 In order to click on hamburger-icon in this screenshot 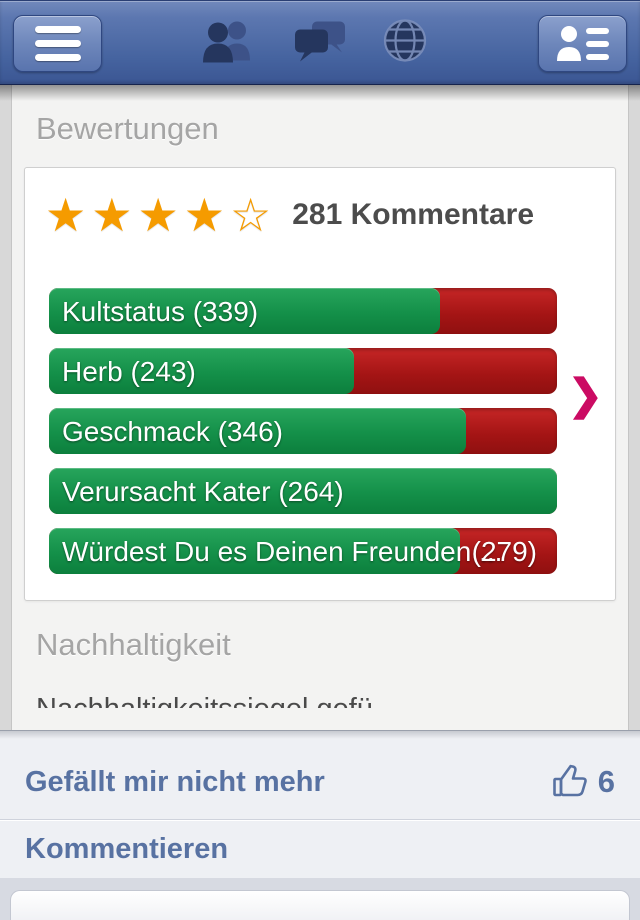, I will do `click(57, 29)`.